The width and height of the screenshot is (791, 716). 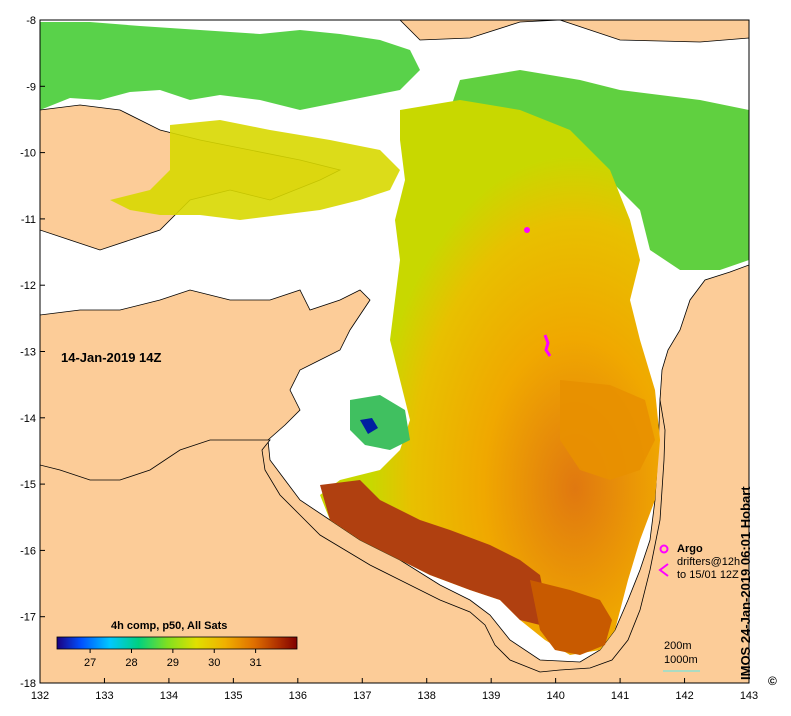 I want to click on x-tick-label: 134, so click(x=169, y=696).